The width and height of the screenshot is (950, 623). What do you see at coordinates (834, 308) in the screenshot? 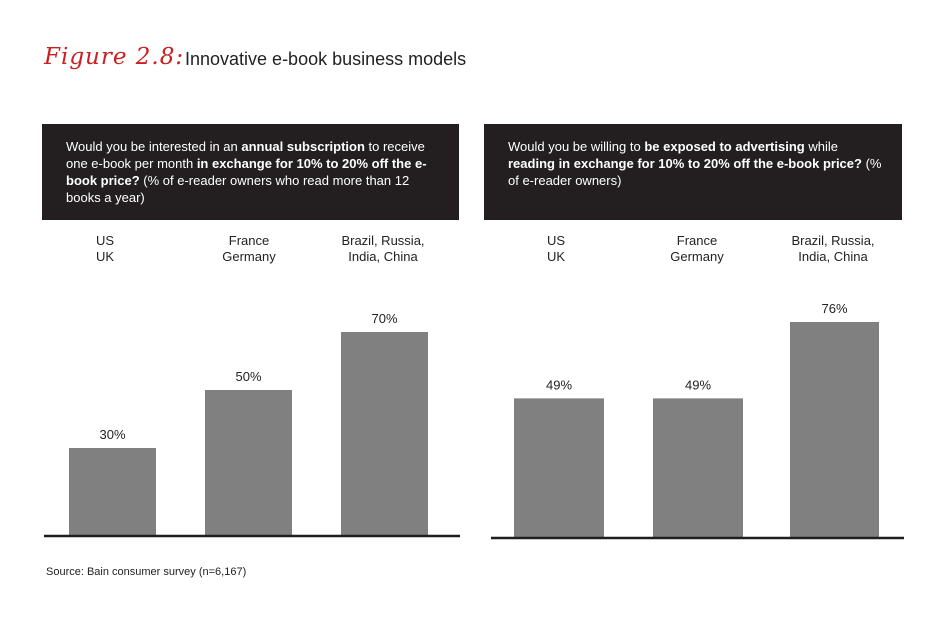
I see `bar-value-label: 76%` at bounding box center [834, 308].